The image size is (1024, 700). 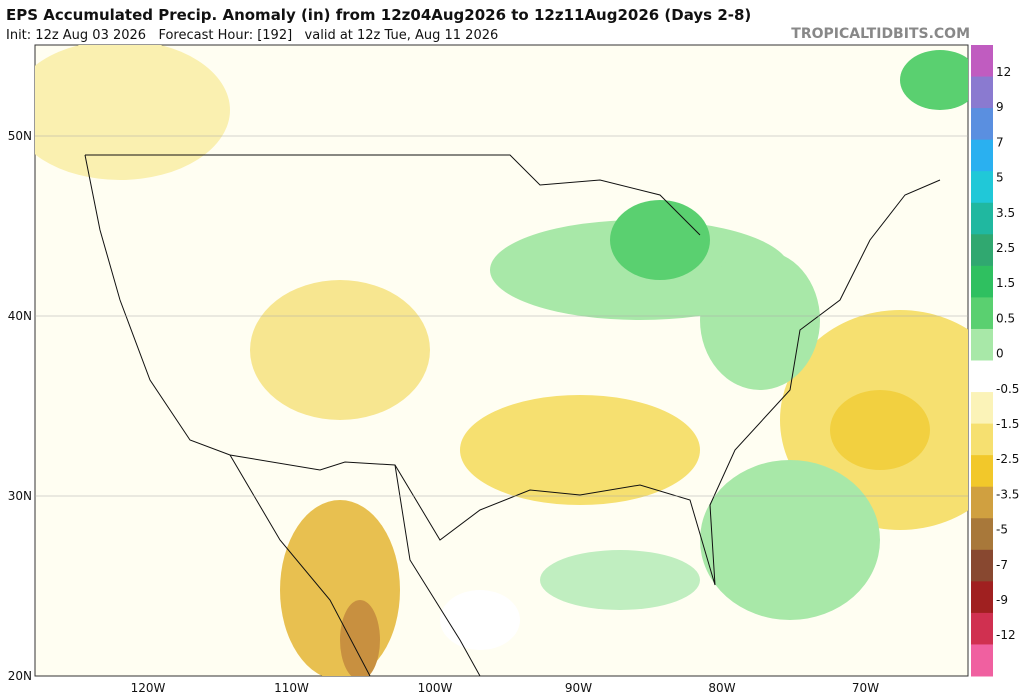 I want to click on colorbar-label: -2.5, so click(x=1007, y=459).